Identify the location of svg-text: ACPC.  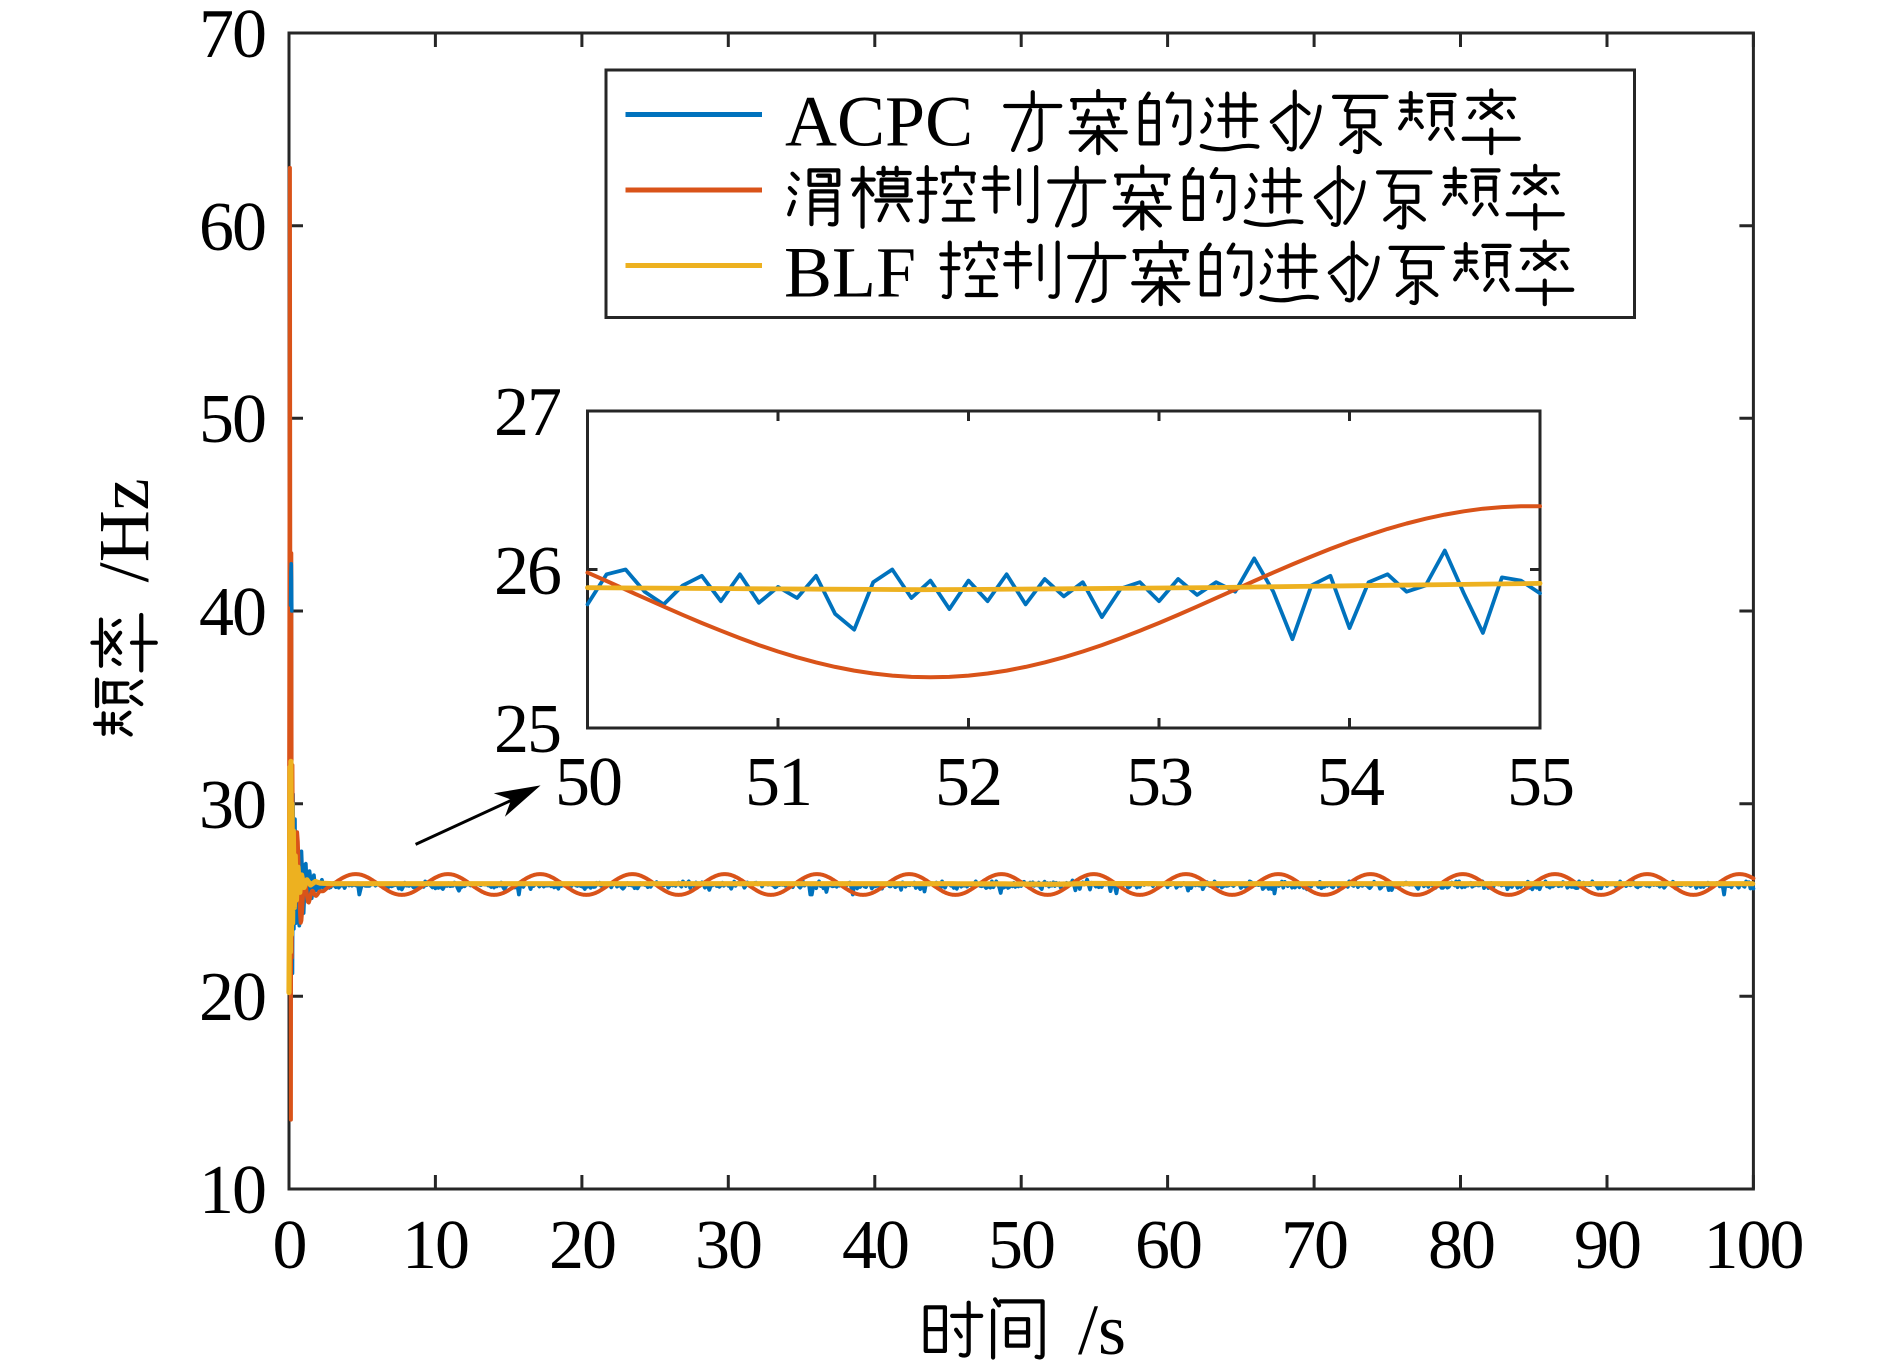
(879, 122).